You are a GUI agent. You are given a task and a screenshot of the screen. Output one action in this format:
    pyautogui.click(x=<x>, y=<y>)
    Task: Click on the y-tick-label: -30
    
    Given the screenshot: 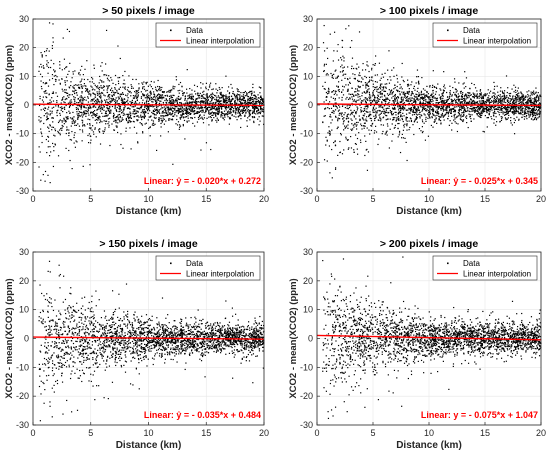 What is the action you would take?
    pyautogui.click(x=22, y=191)
    